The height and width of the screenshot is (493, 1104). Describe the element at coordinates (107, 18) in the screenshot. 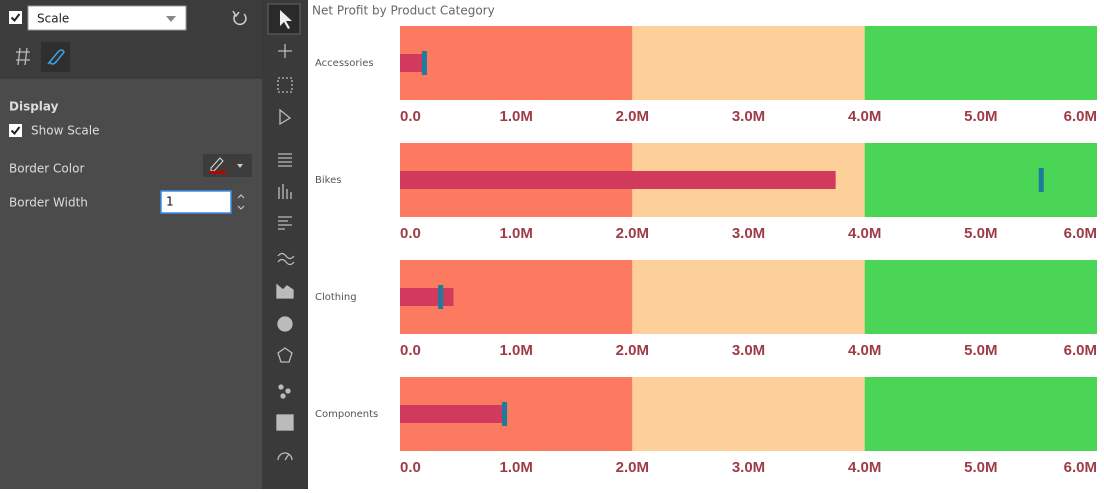

I see `dropdown` at that location.